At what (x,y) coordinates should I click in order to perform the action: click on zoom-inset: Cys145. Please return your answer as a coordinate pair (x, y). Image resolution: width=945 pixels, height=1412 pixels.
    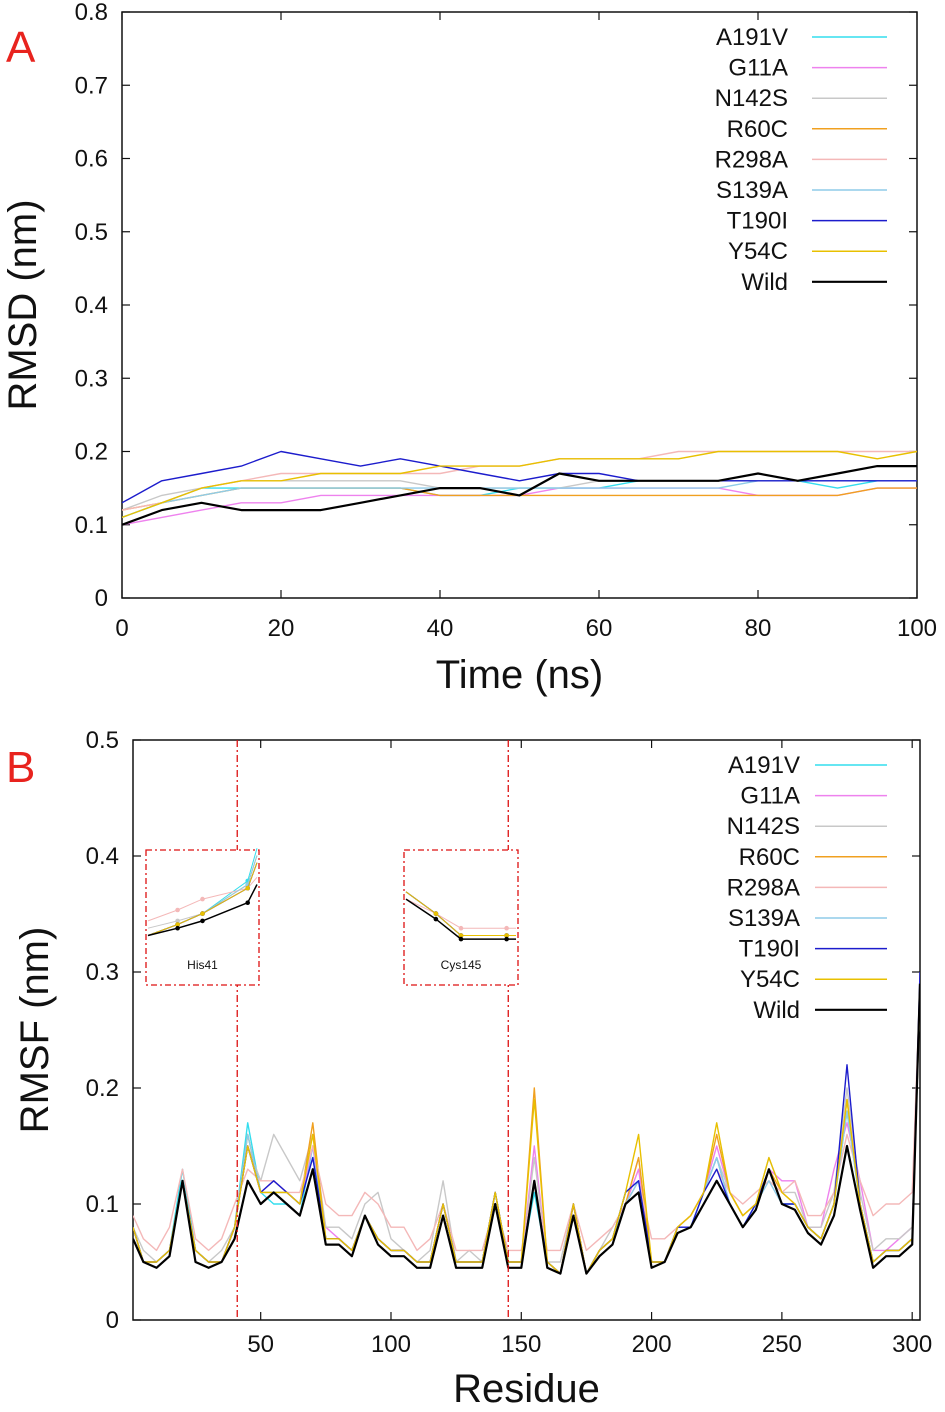
    Looking at the image, I should click on (461, 917).